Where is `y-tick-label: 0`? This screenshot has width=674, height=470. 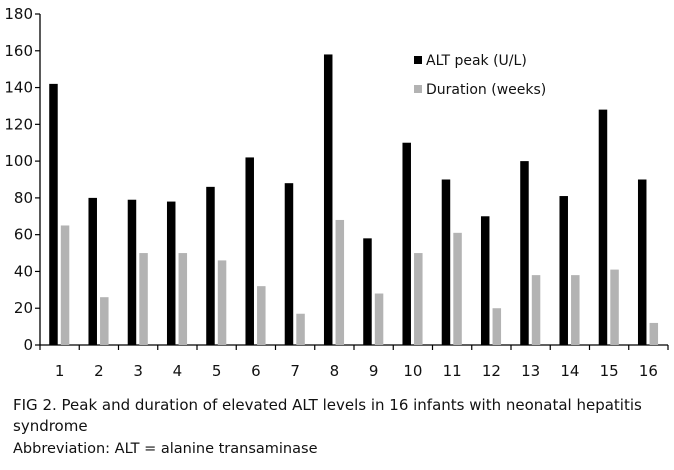 y-tick-label: 0 is located at coordinates (28, 345).